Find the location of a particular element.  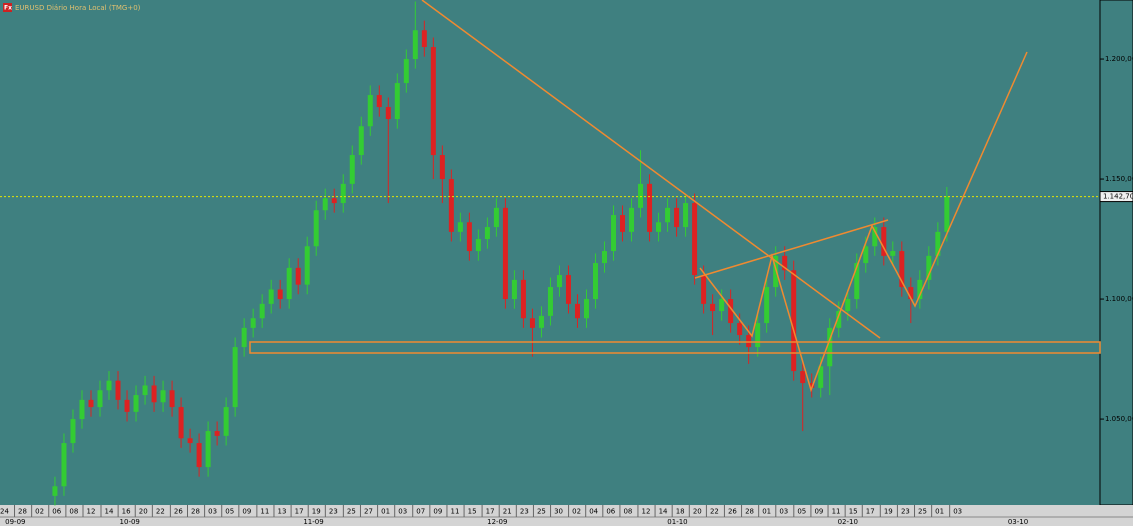

x-tick-label: 14 is located at coordinates (663, 512).